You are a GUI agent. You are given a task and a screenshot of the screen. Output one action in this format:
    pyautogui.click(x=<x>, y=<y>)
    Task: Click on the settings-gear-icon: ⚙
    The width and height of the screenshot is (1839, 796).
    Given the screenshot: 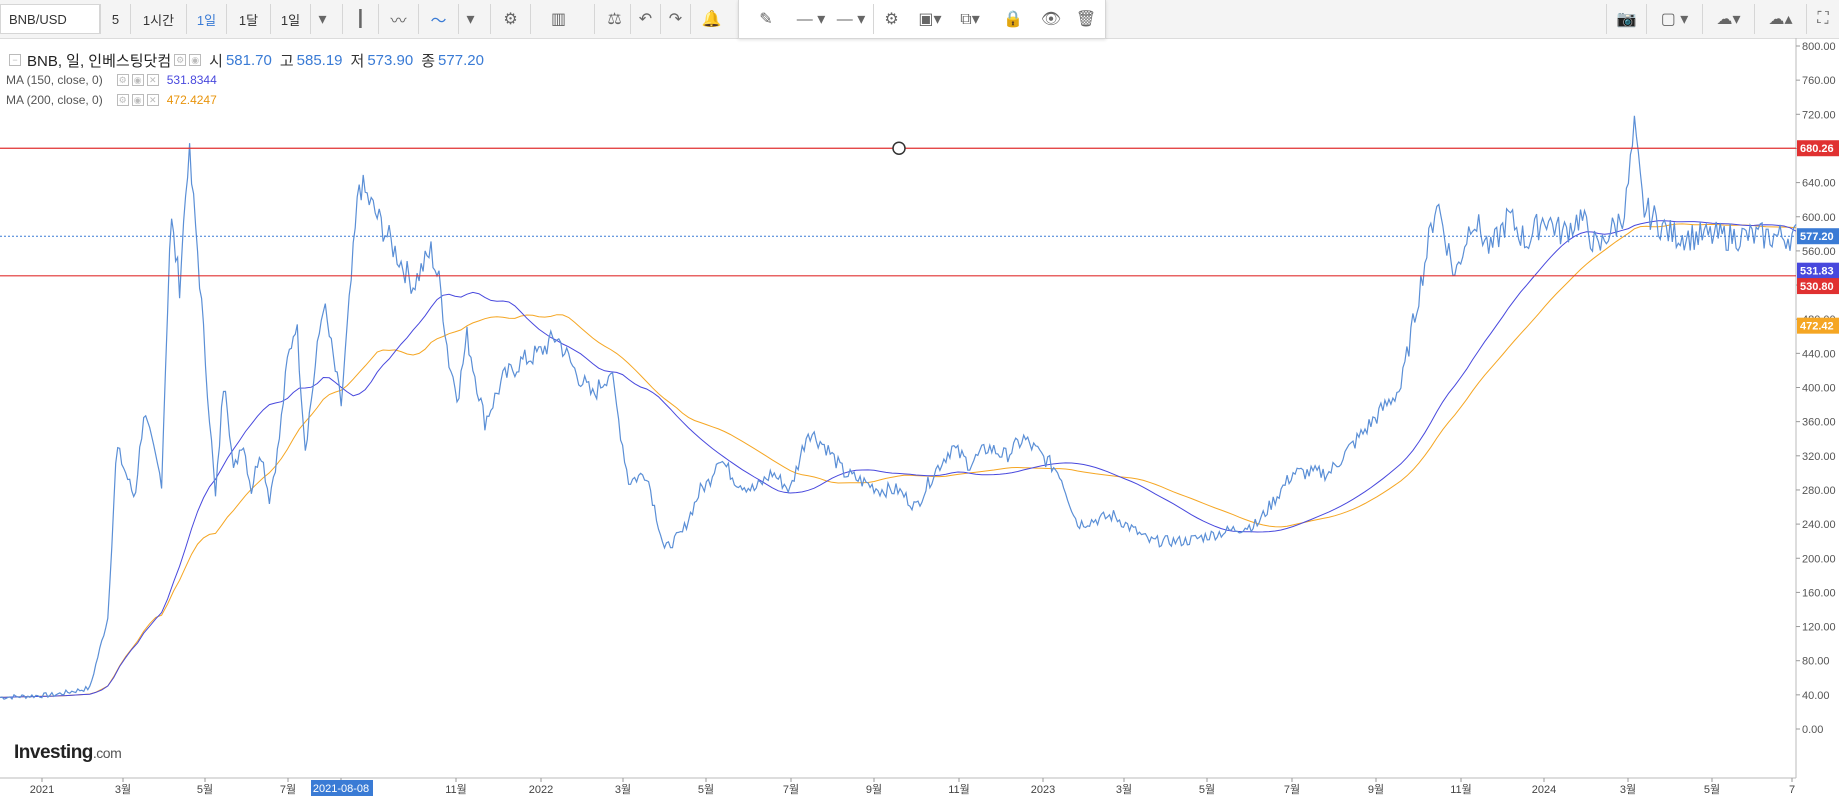 What is the action you would take?
    pyautogui.click(x=510, y=19)
    